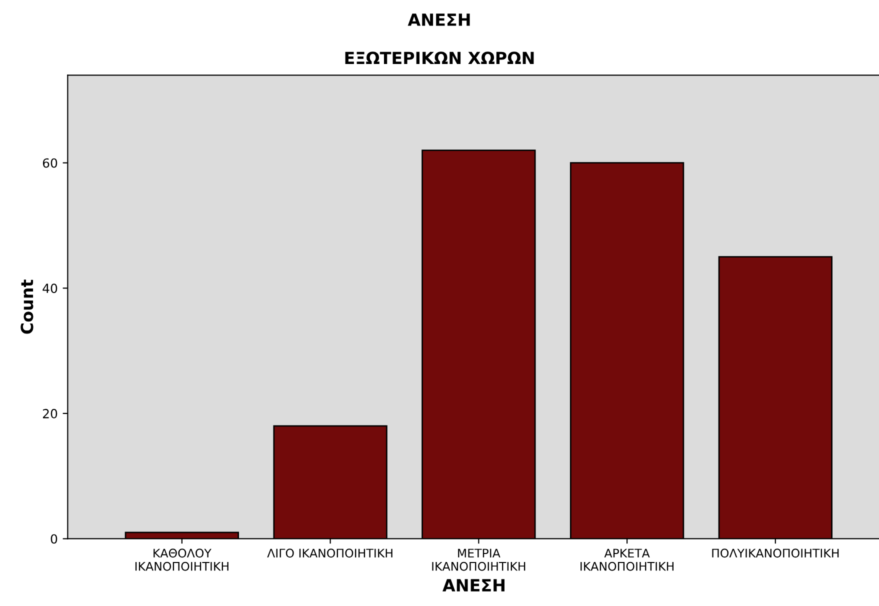  What do you see at coordinates (439, 20) in the screenshot?
I see `chart-title: ΑΝΕΣΗ` at bounding box center [439, 20].